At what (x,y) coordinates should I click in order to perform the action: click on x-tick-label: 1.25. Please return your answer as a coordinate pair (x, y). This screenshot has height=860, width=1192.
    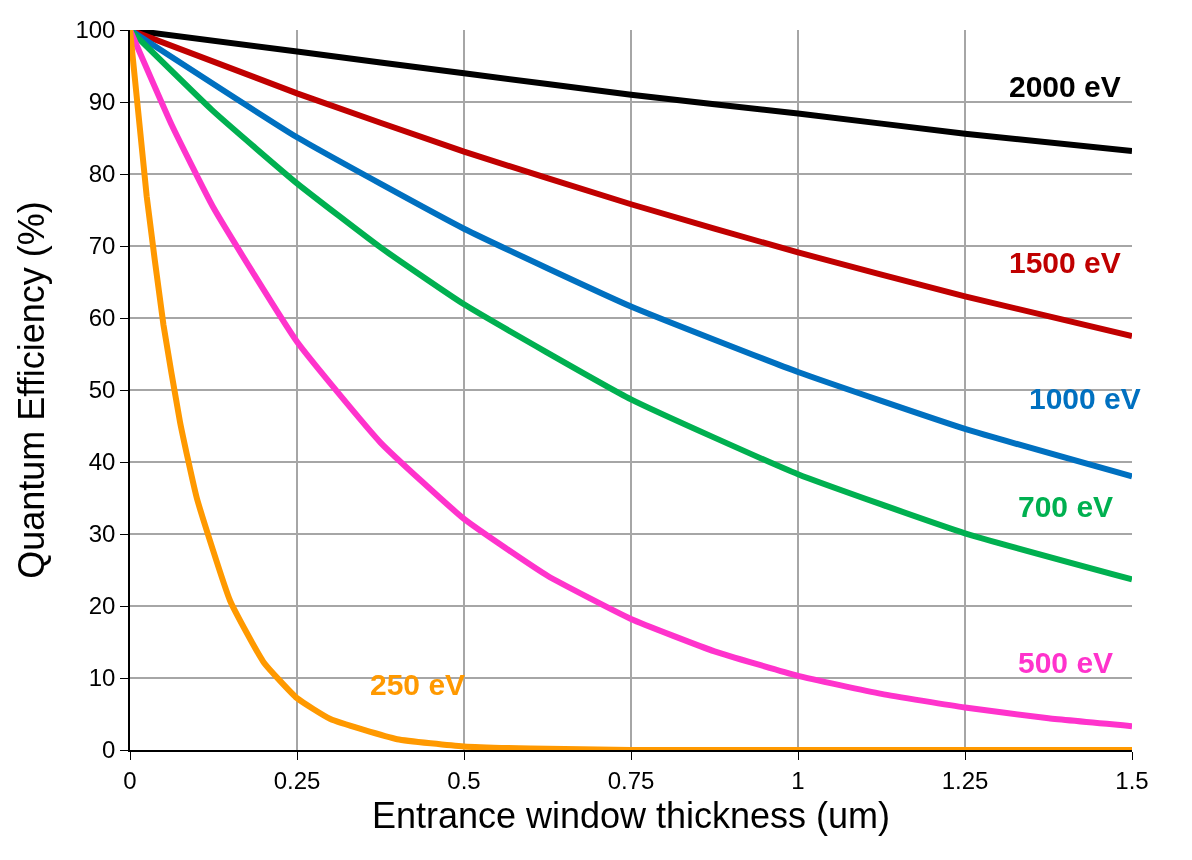
    Looking at the image, I should click on (965, 780).